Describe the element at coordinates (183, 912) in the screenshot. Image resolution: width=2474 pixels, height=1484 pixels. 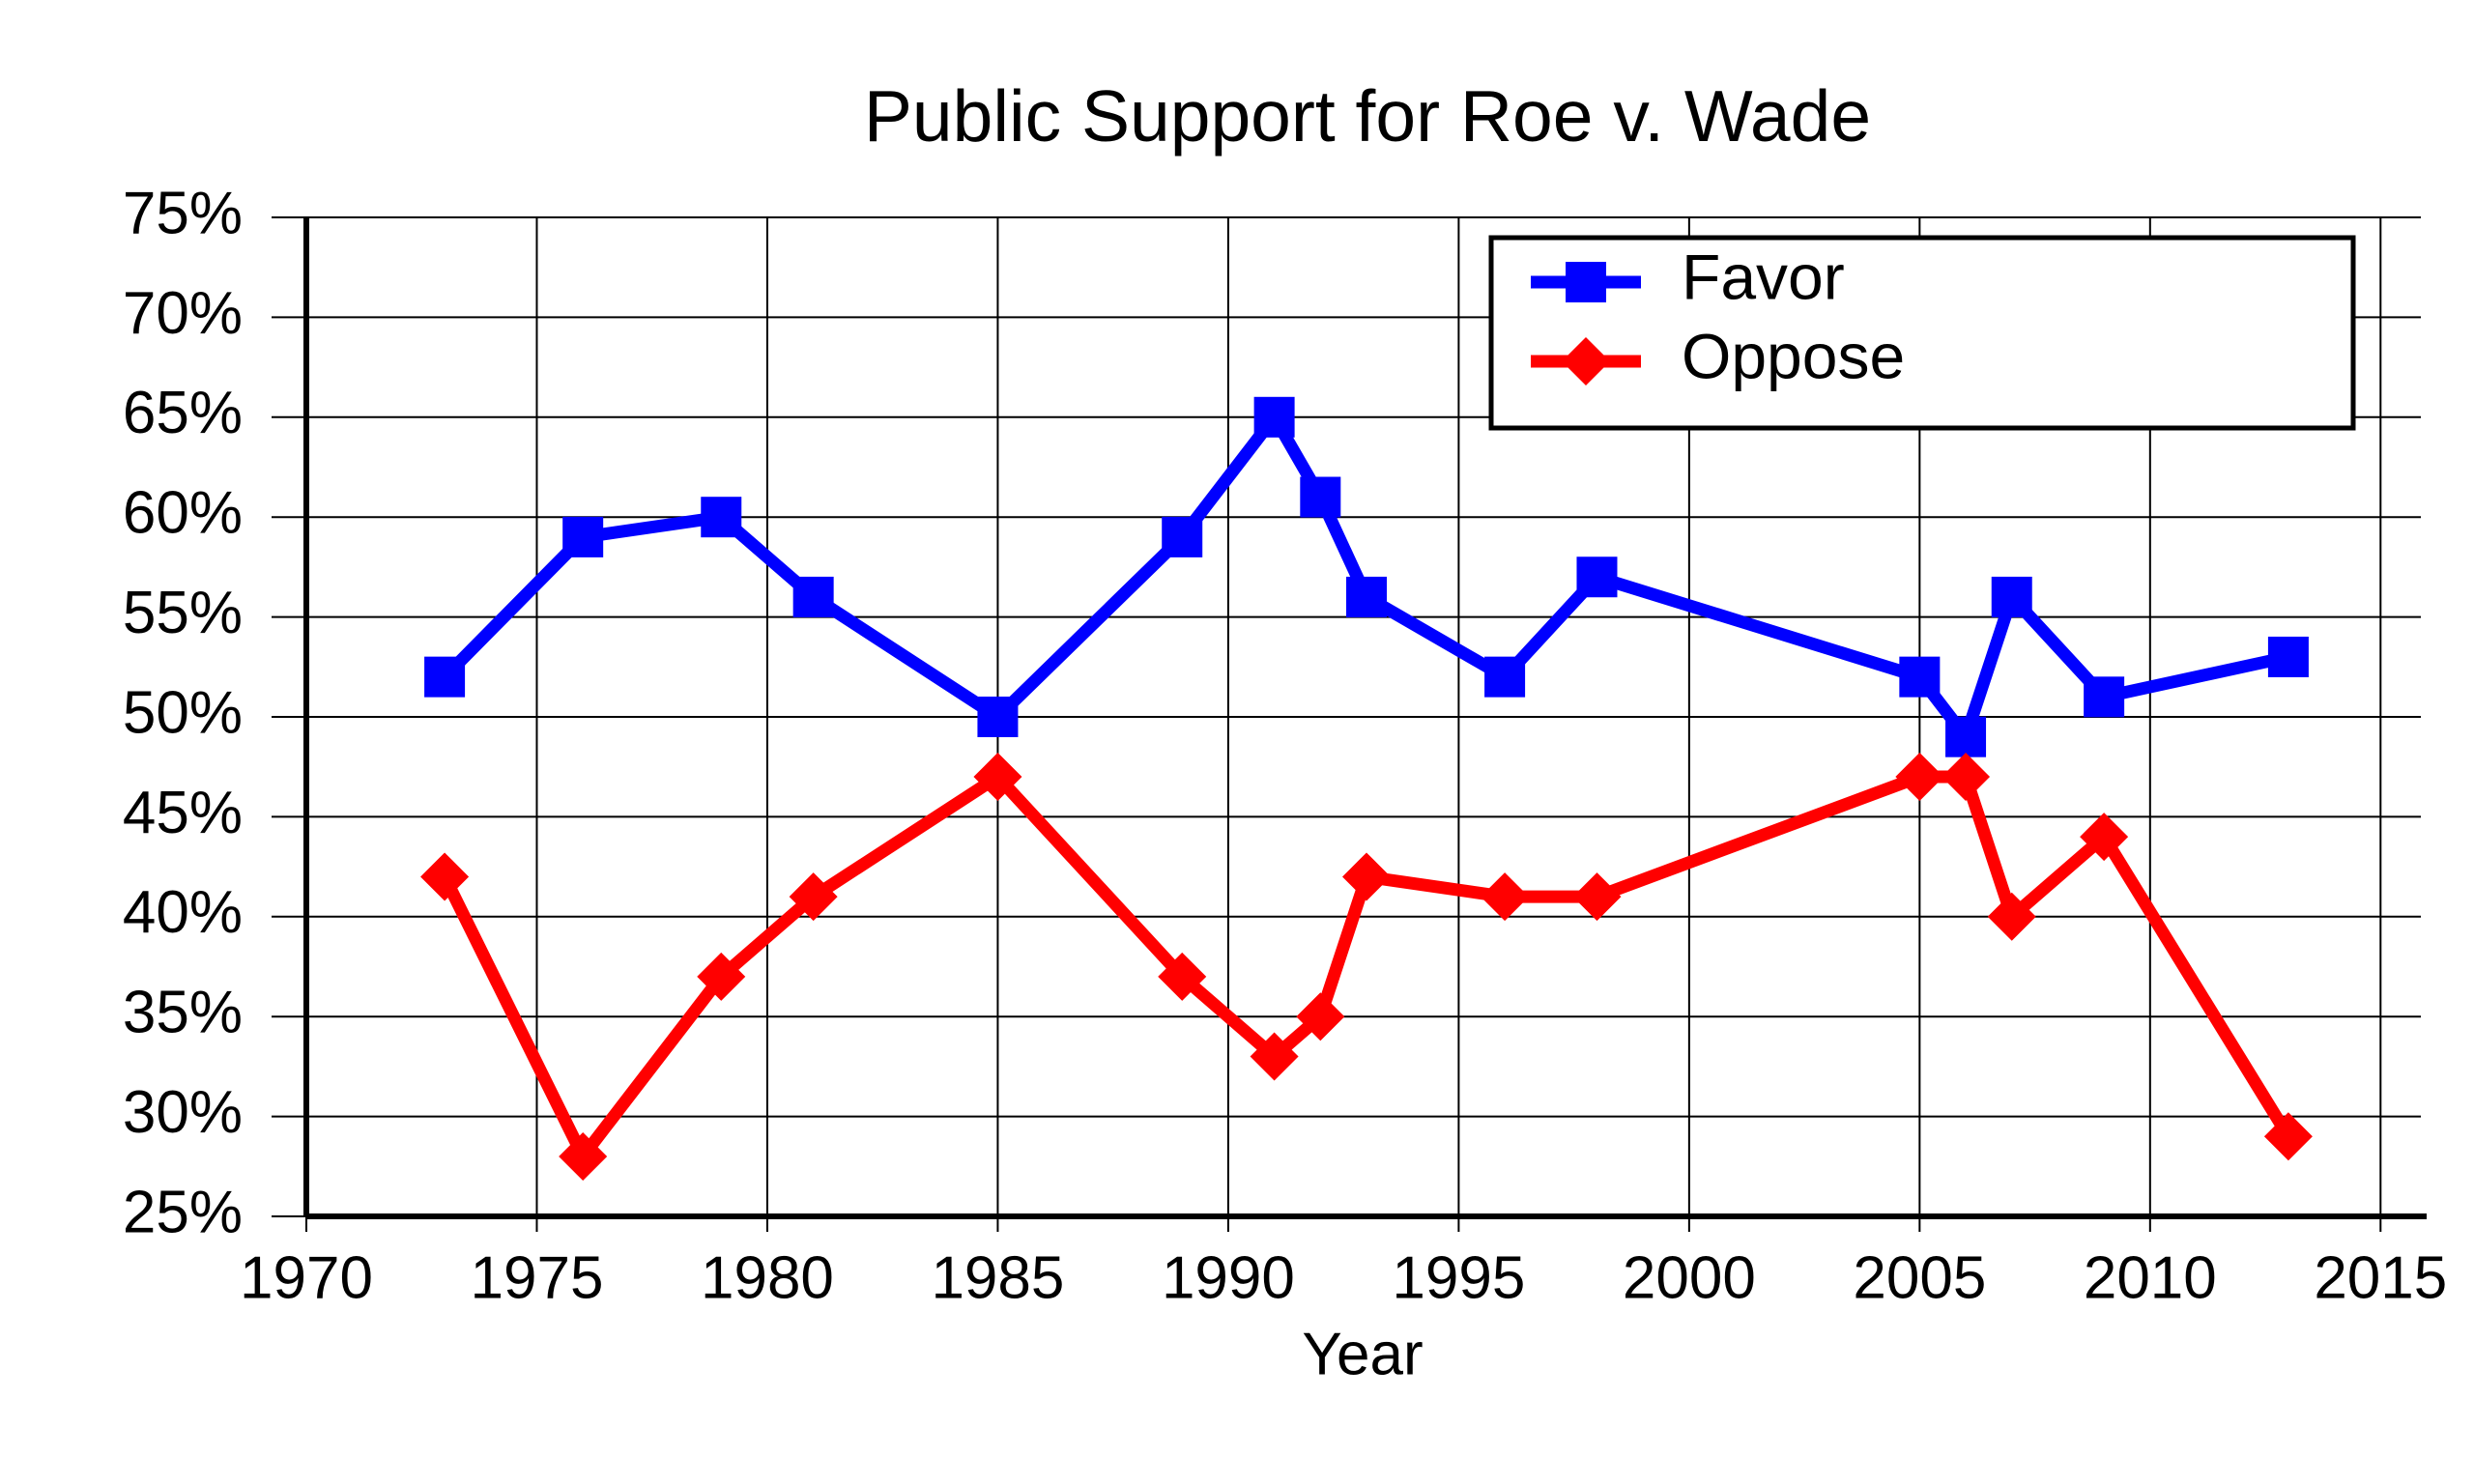
I see `y-tick-label: 40%` at that location.